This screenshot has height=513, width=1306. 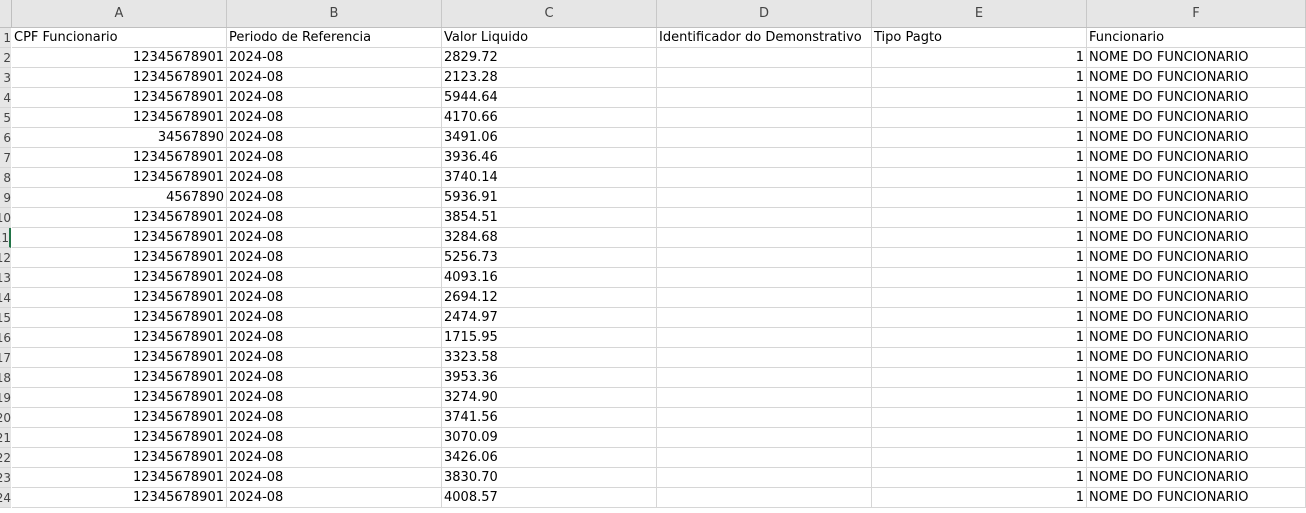 I want to click on row-number: 8, so click(x=5, y=178).